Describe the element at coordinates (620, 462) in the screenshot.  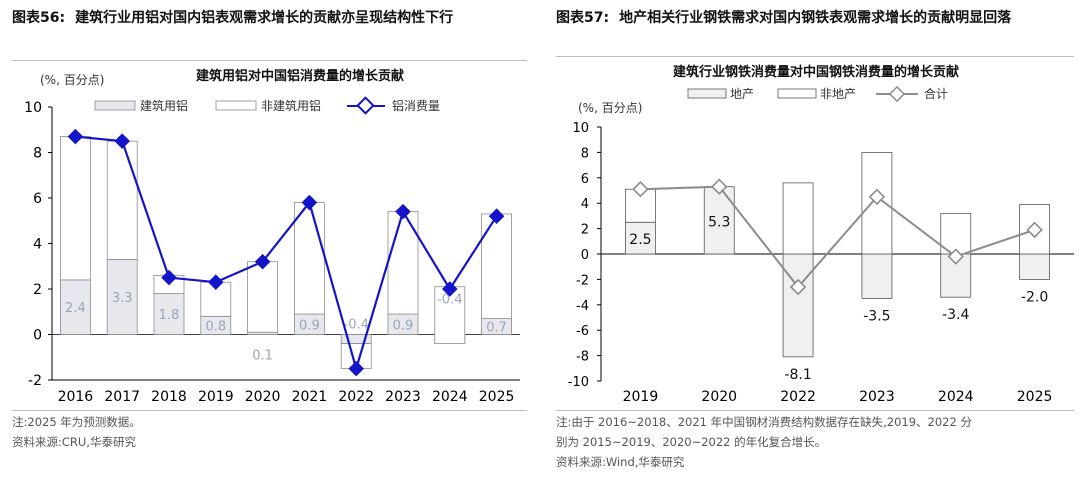
I see `figure-57-source: 资料来源:Wind,华泰研究` at that location.